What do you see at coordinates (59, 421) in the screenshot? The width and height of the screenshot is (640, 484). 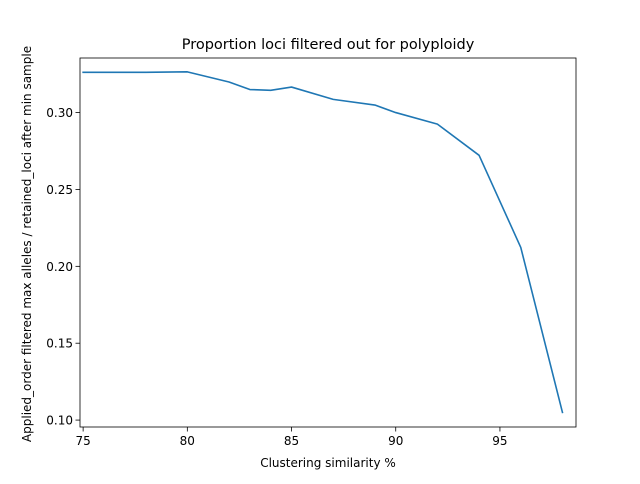 I see `y-tick-label: 0.10` at bounding box center [59, 421].